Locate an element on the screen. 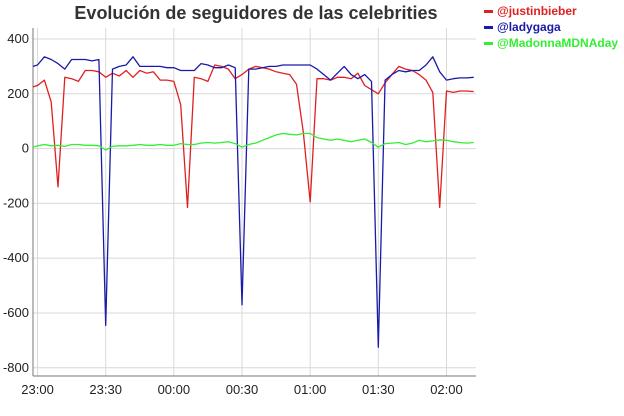 This screenshot has height=416, width=624. y-tick-label: -600 is located at coordinates (16, 312).